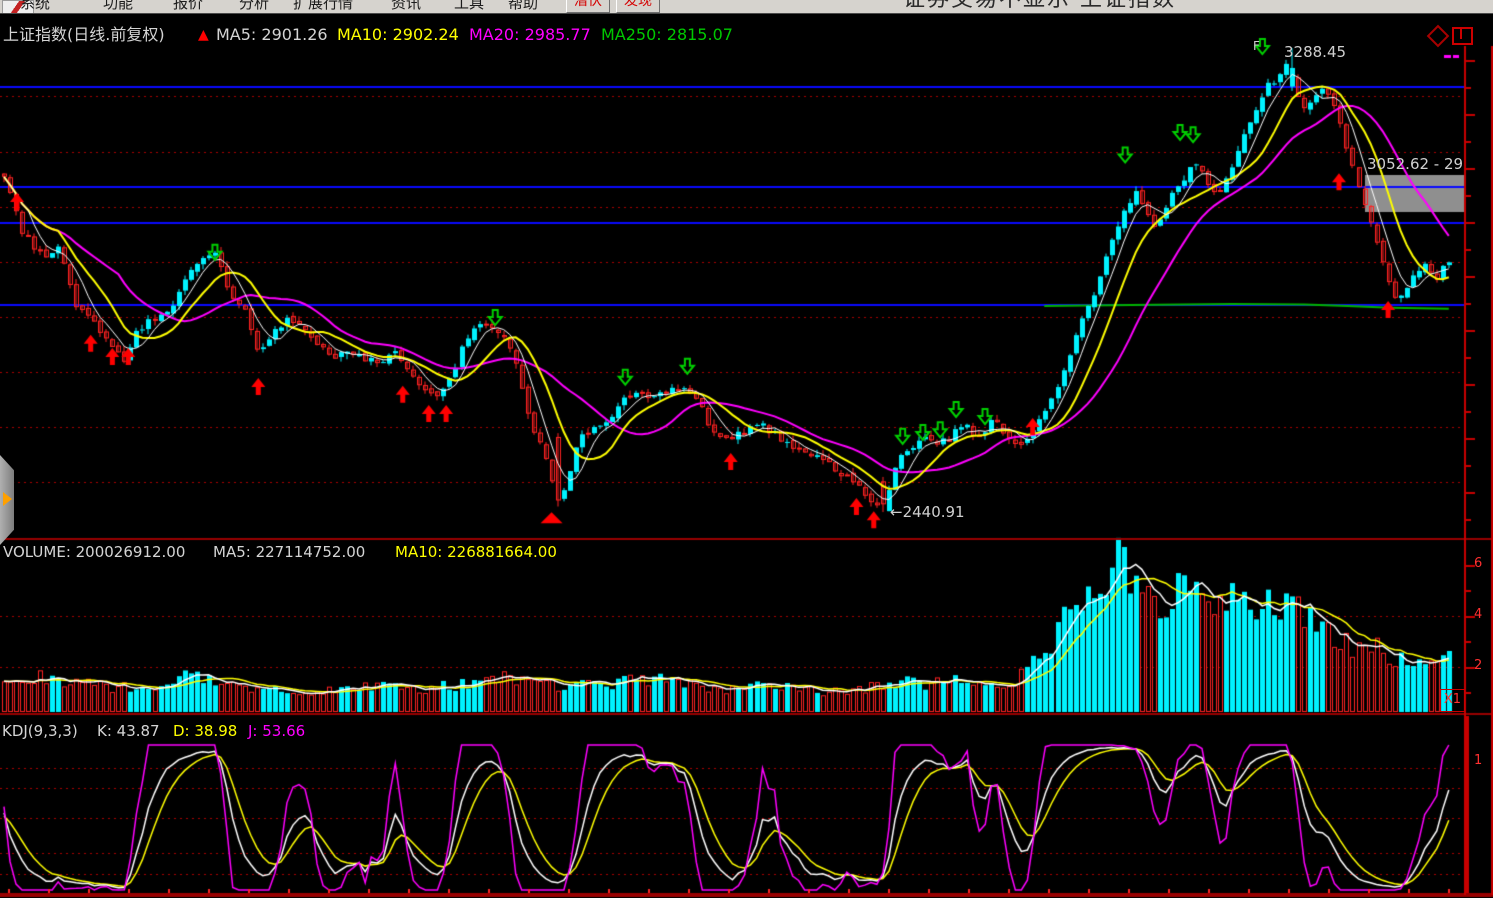  Describe the element at coordinates (1478, 760) in the screenshot. I see `kdj-axis-tick-100: 1` at that location.